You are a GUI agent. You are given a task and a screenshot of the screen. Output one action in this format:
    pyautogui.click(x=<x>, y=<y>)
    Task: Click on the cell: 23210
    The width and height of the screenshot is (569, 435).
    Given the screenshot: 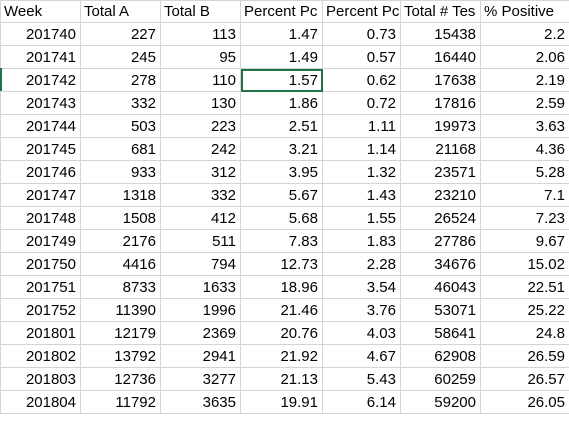 What is the action you would take?
    pyautogui.click(x=440, y=195)
    